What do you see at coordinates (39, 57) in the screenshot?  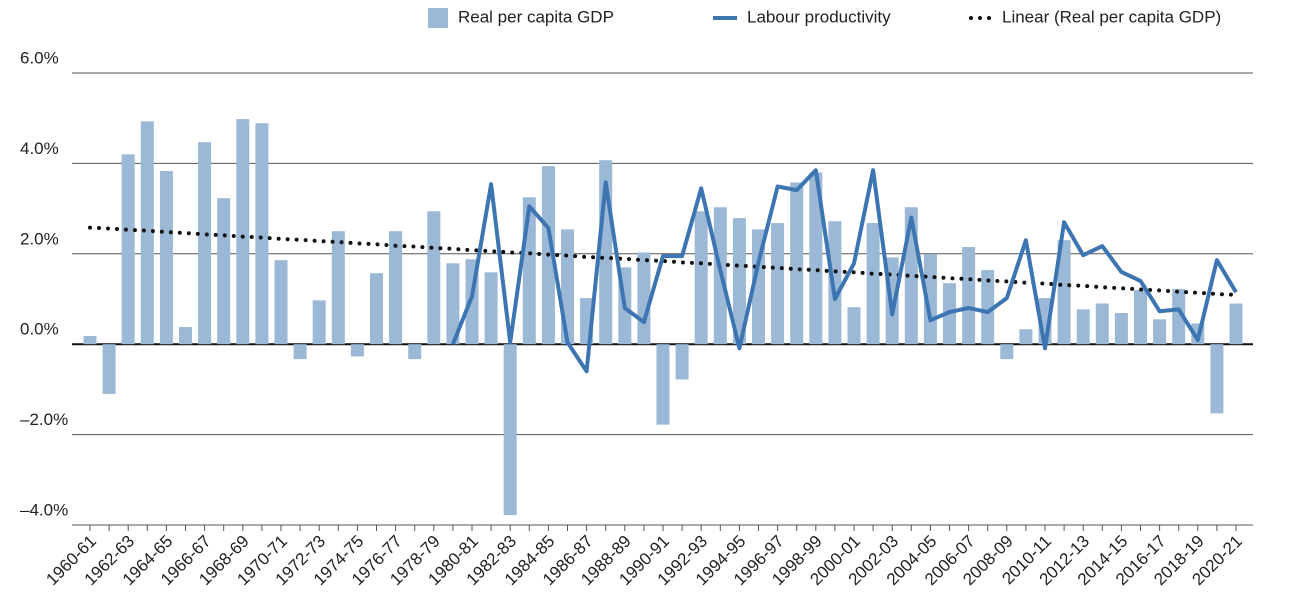 I see `y-tick-label: 6.0%` at bounding box center [39, 57].